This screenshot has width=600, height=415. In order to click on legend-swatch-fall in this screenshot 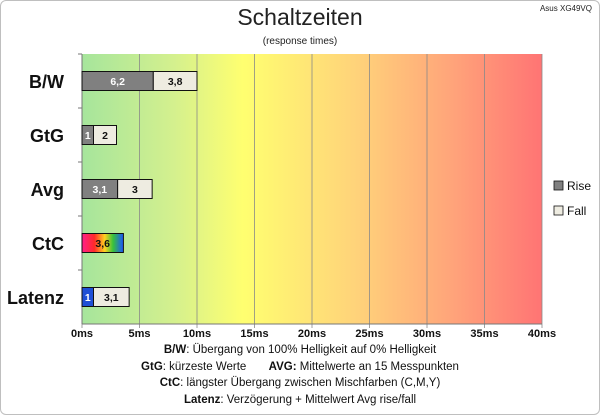, I will do `click(558, 210)`.